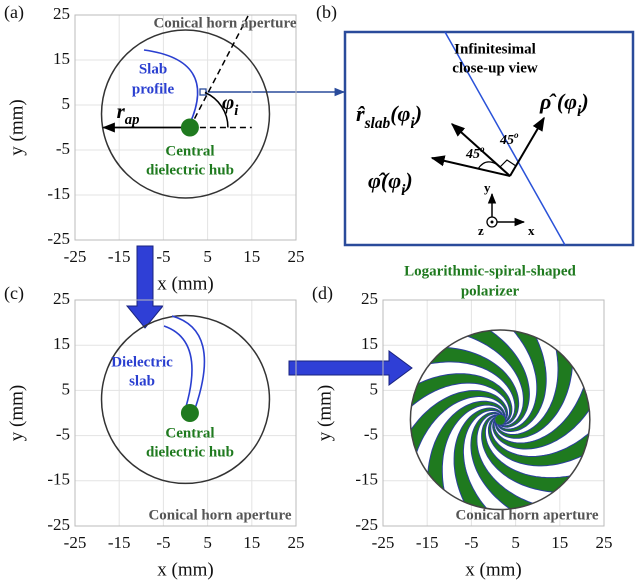 This screenshot has width=644, height=586. I want to click on annotation: φi, so click(230, 105).